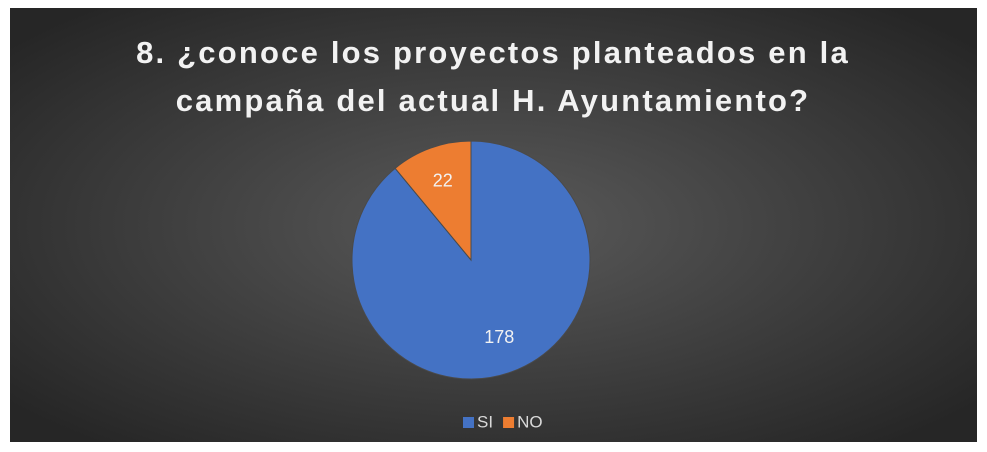  I want to click on data-label: 178, so click(499, 337).